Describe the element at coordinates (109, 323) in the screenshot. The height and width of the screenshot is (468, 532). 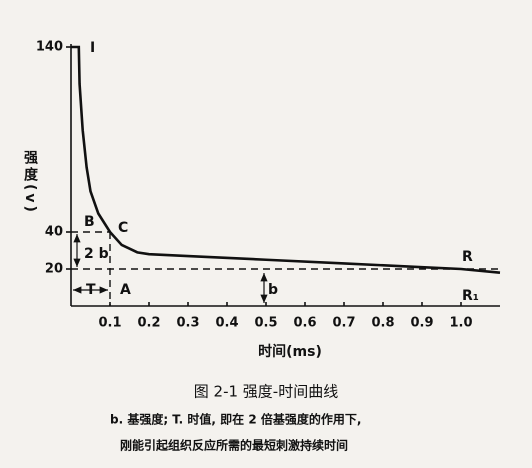
I see `x-tick-label: 0.1` at that location.